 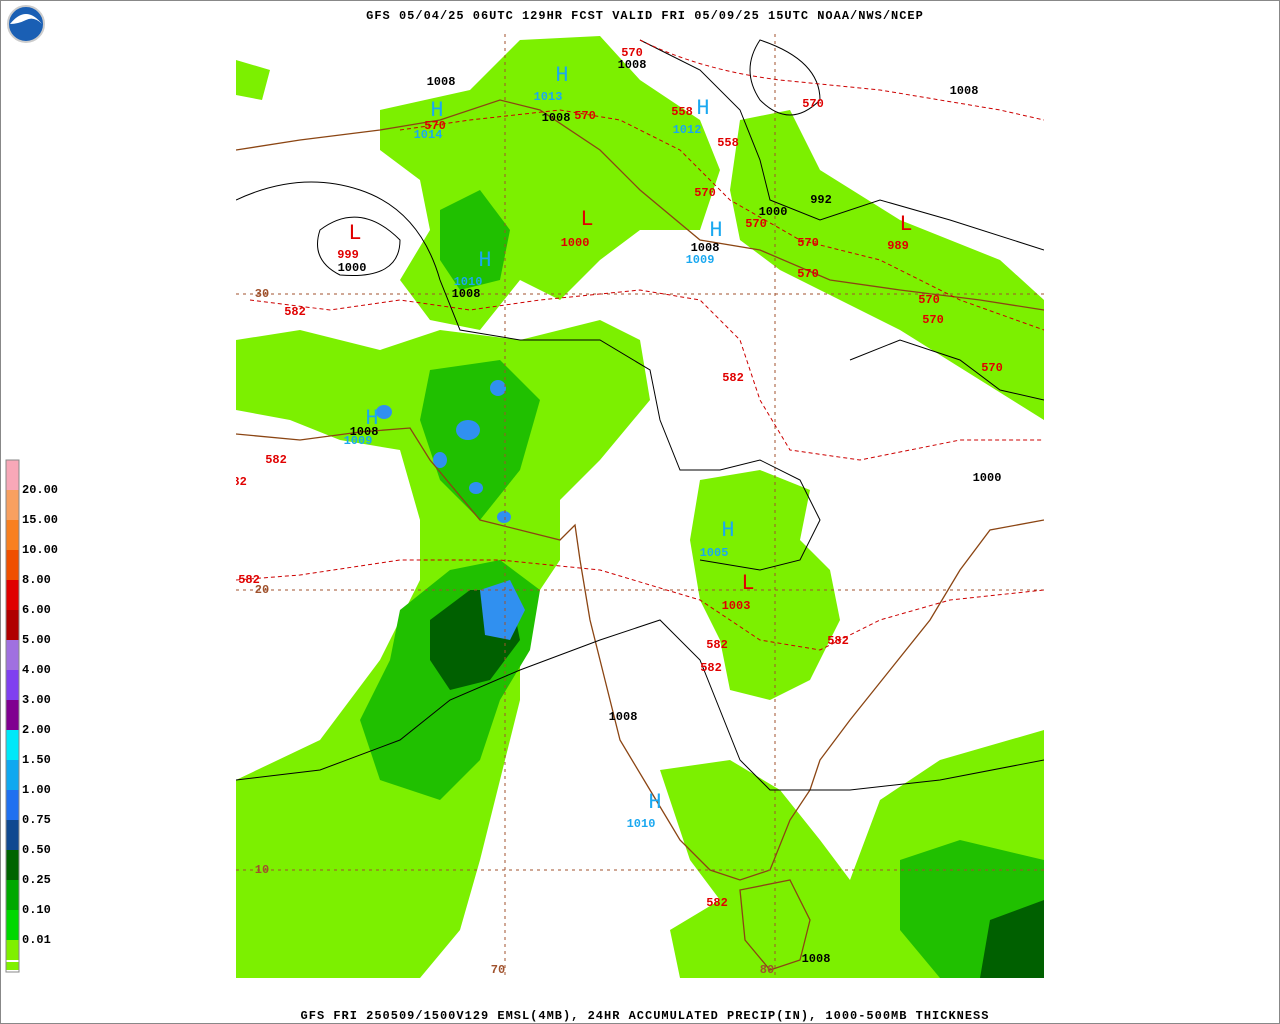 What do you see at coordinates (898, 246) in the screenshot?
I see `low-pressure: 989` at bounding box center [898, 246].